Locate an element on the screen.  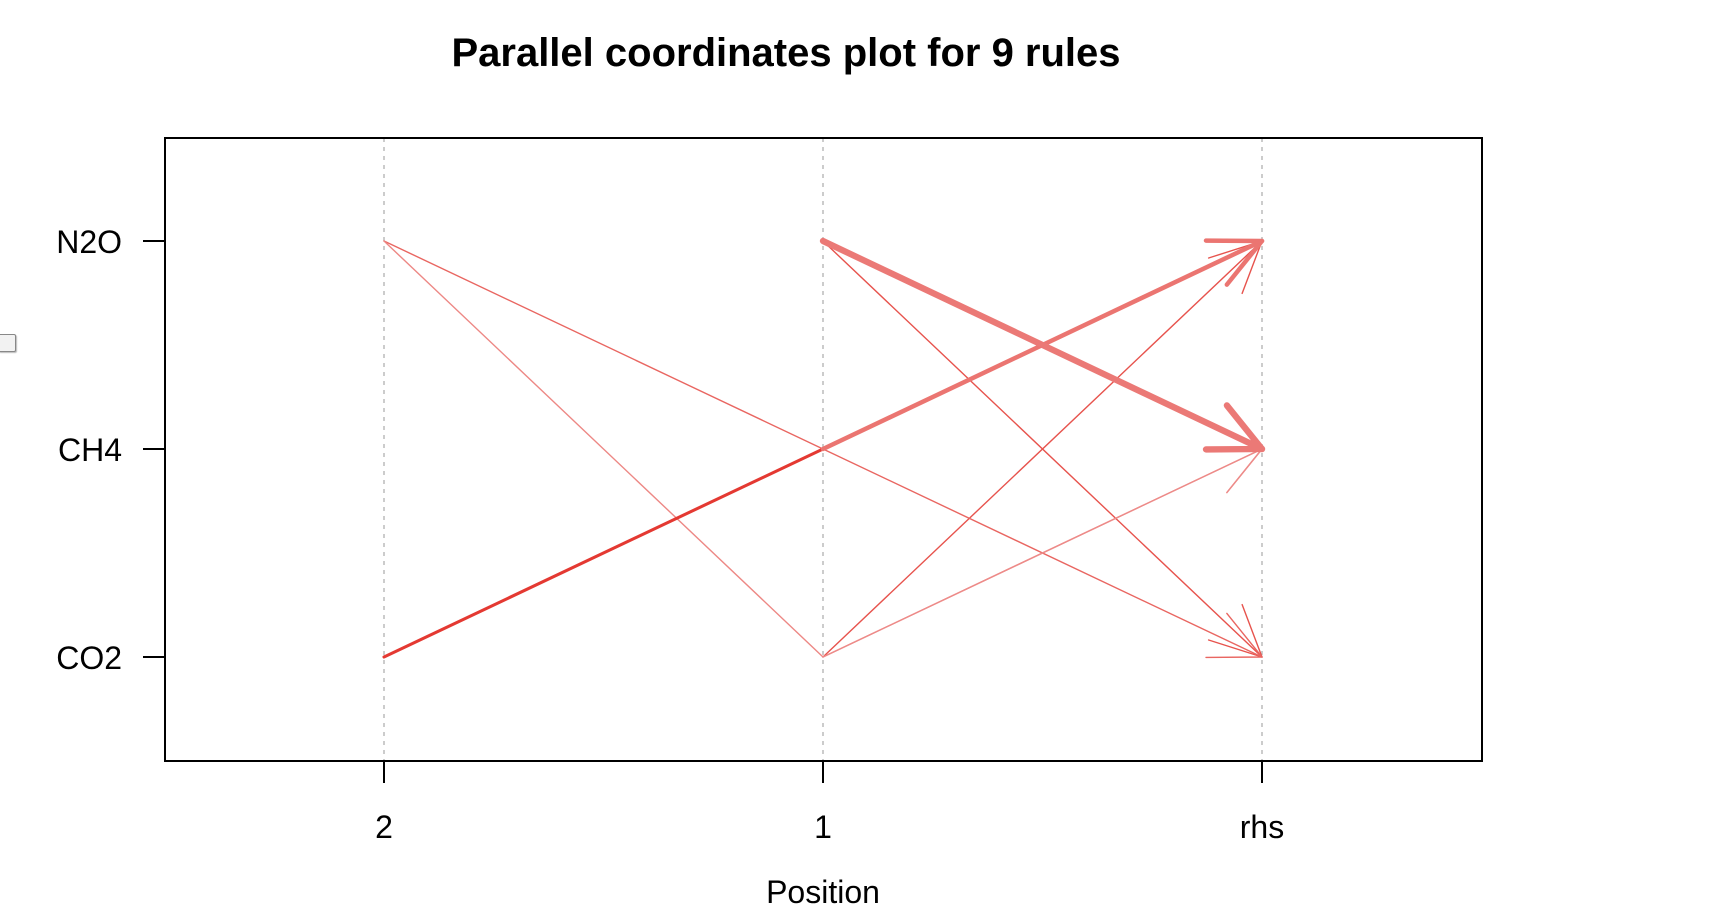
chart-title: Parallel coordinates plot for 9 rules is located at coordinates (785, 53).